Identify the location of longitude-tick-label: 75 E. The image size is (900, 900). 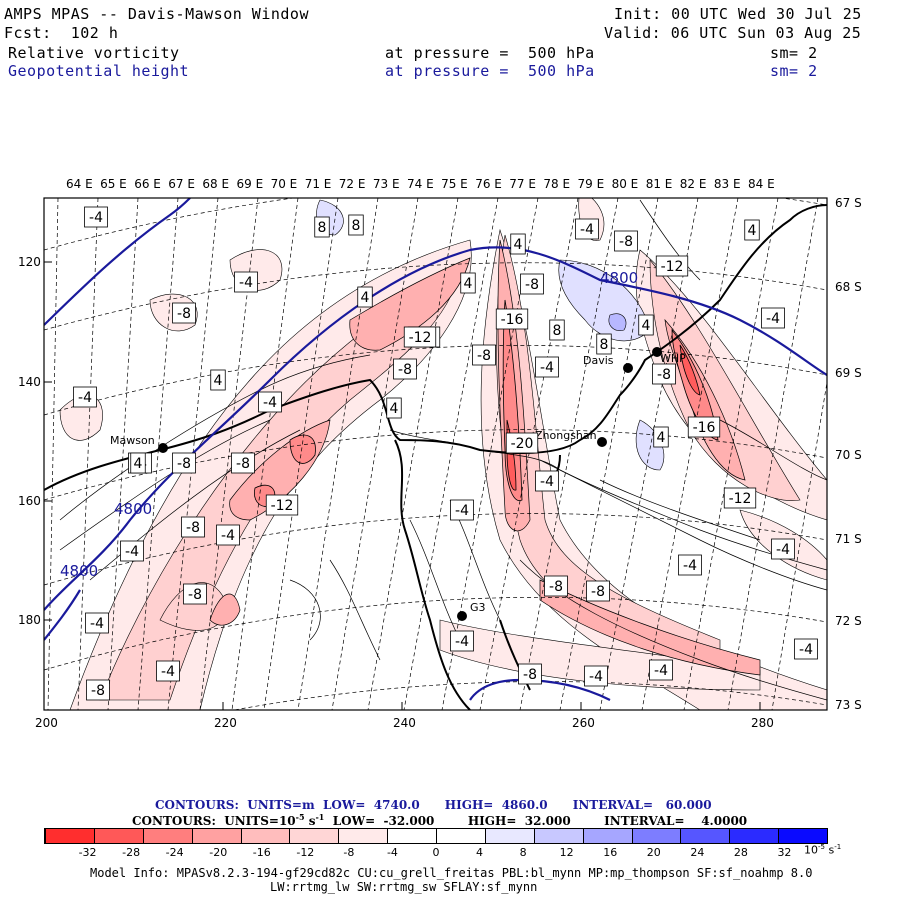
(454, 184).